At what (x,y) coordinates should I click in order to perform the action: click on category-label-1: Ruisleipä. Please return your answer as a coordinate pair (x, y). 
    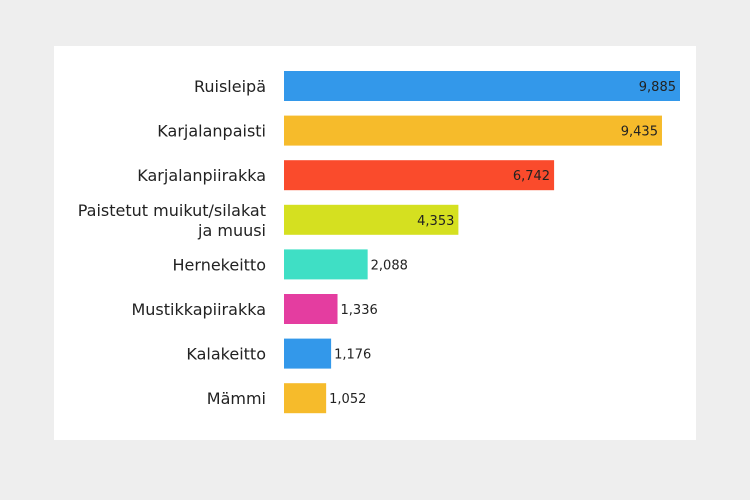
    Looking at the image, I should click on (230, 86).